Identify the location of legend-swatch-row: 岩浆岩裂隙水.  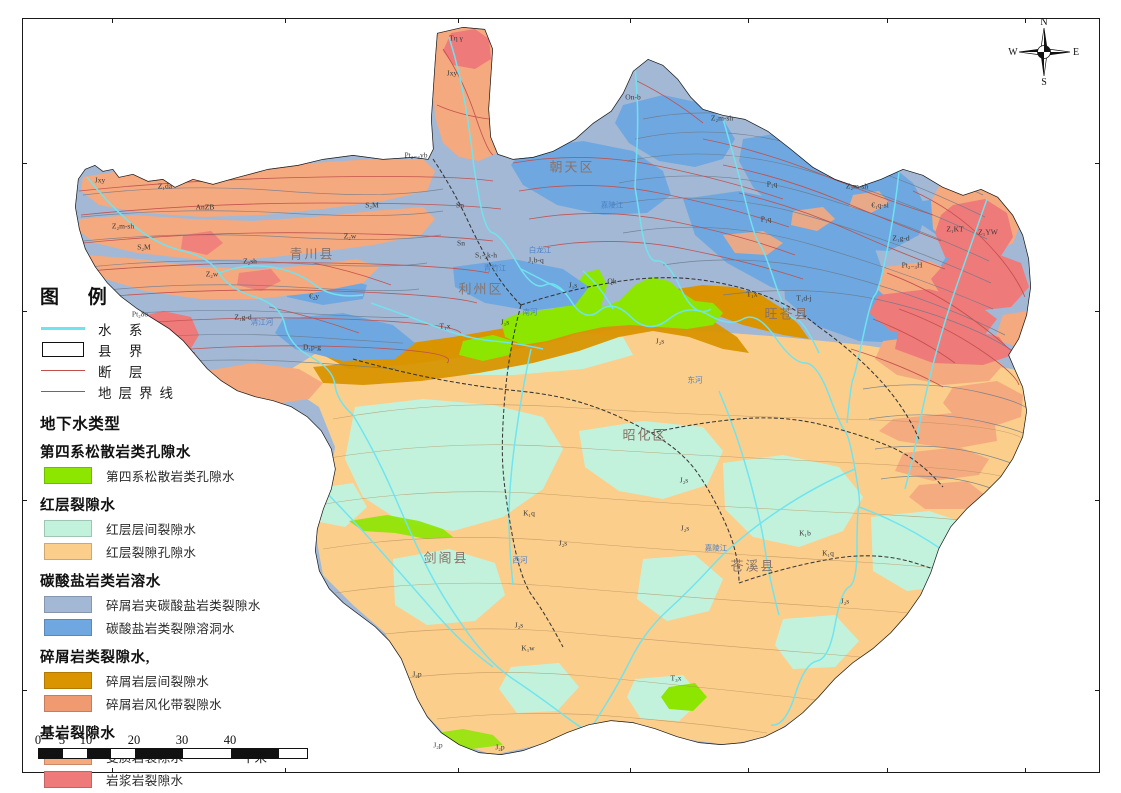
(170, 779).